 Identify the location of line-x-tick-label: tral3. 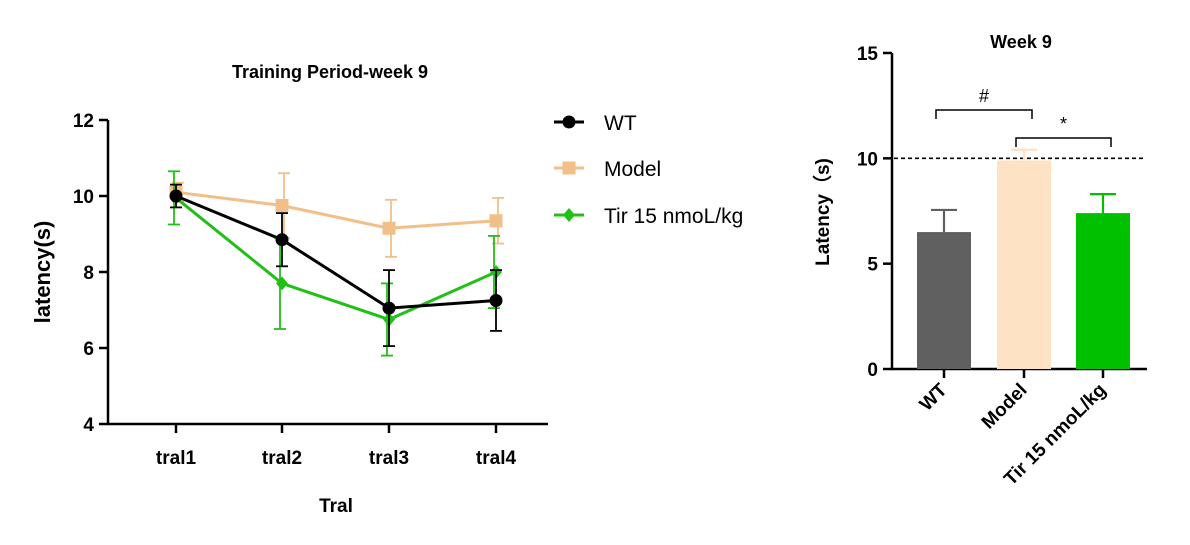
(389, 458).